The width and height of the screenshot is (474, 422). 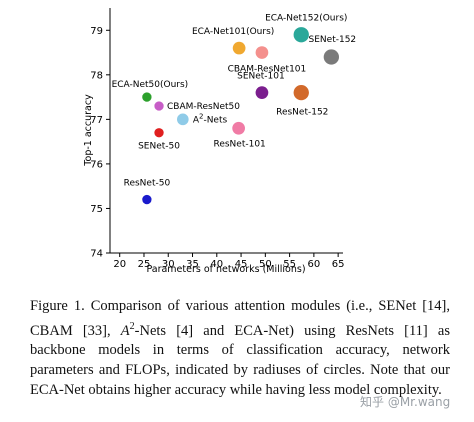 I want to click on x-tick-label: 40, so click(x=216, y=264).